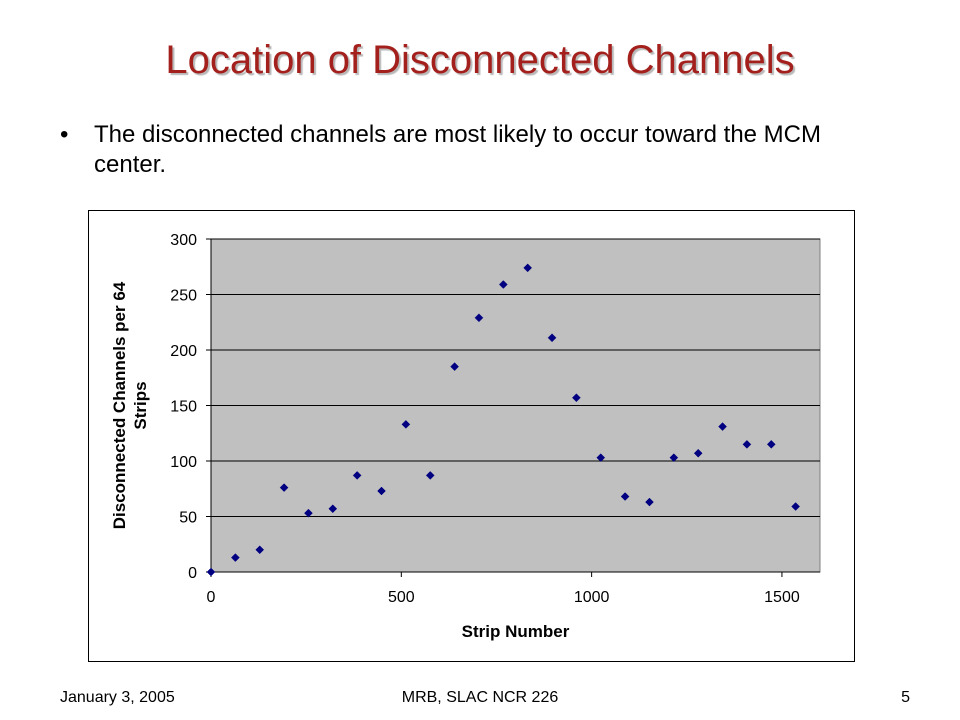 The width and height of the screenshot is (960, 720). What do you see at coordinates (183, 407) in the screenshot?
I see `y-tick-label: 150` at bounding box center [183, 407].